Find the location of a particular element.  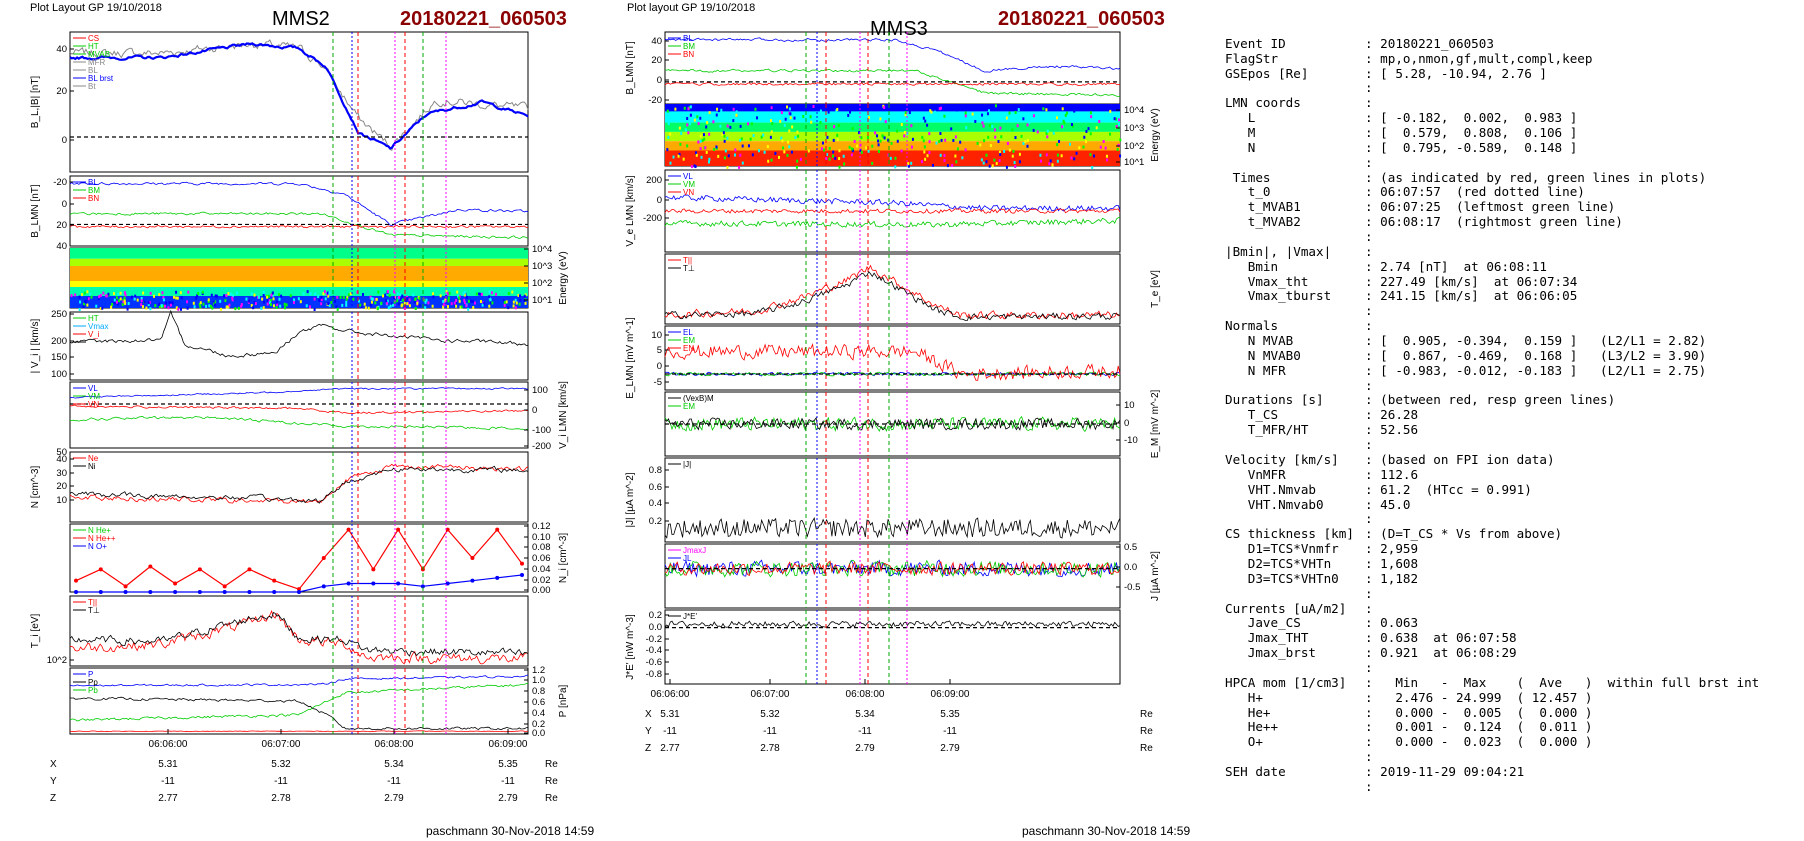

info-key: Times is located at coordinates (1248, 177).